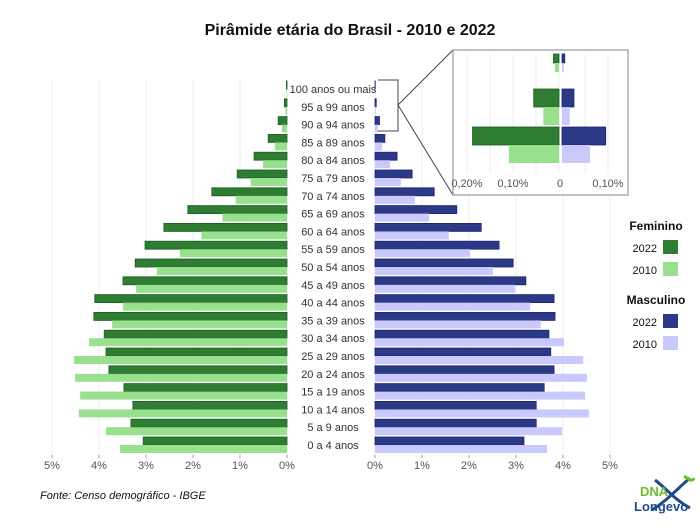  I want to click on logo-longevo: Longevo, so click(661, 506).